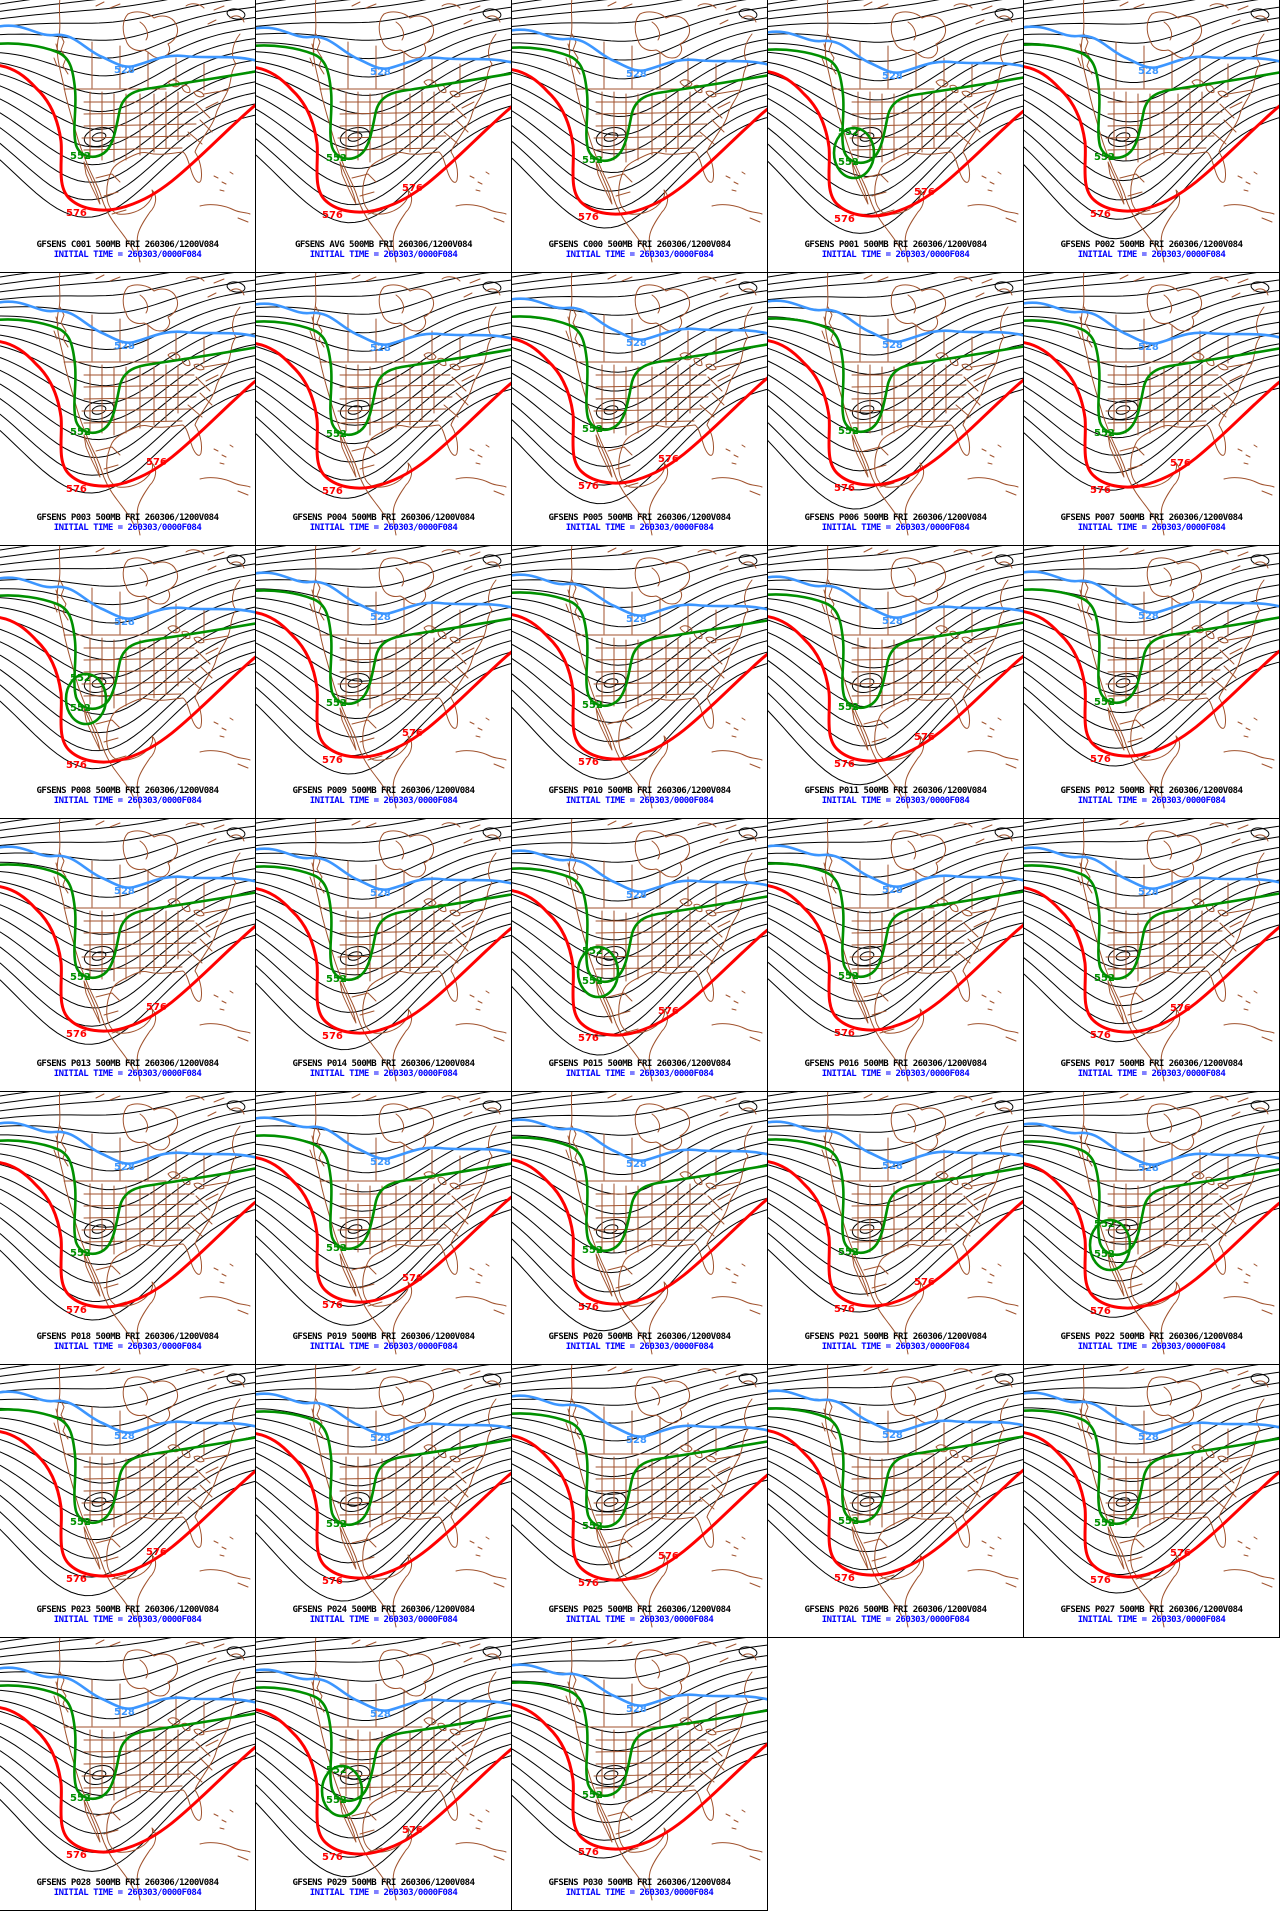  What do you see at coordinates (127, 1064) in the screenshot?
I see `panel-title: GFSENS P013 500MB FRI 260306/1200V084` at bounding box center [127, 1064].